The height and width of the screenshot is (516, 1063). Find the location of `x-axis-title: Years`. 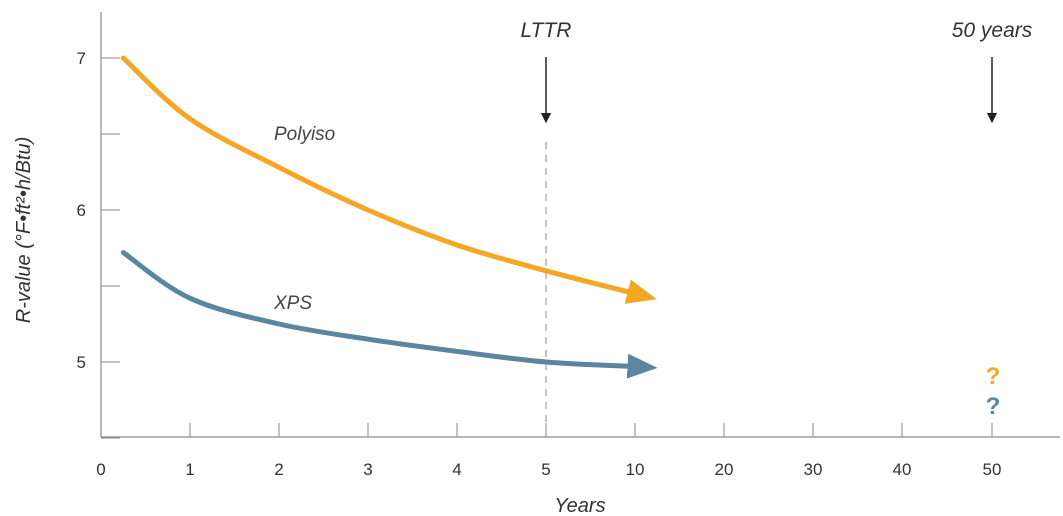

x-axis-title: Years is located at coordinates (579, 505).